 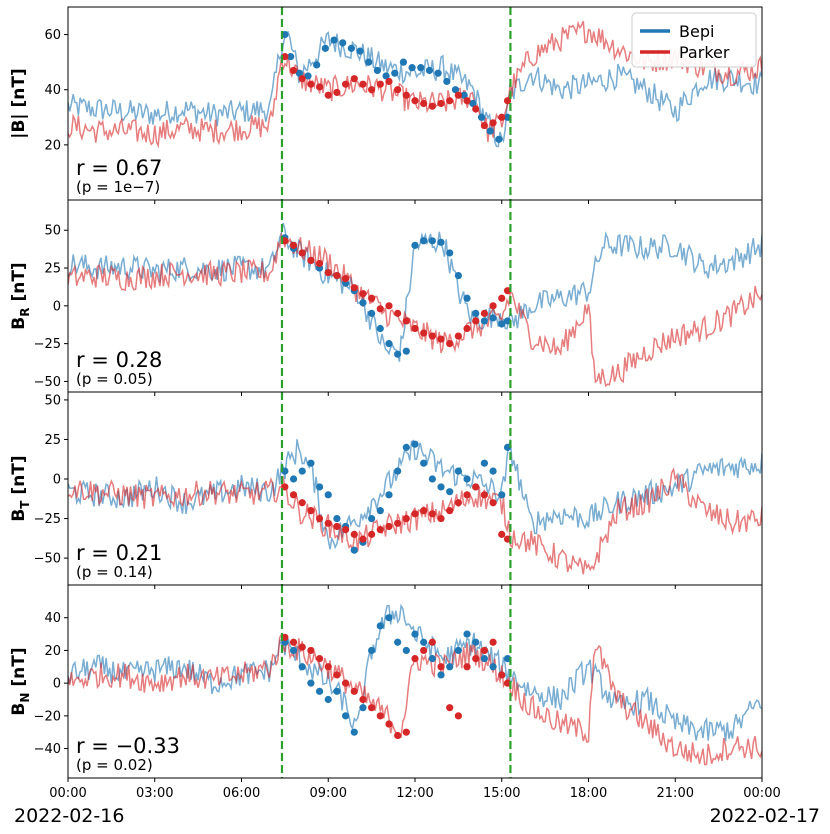 I want to click on panel-3-data, so click(x=415, y=507).